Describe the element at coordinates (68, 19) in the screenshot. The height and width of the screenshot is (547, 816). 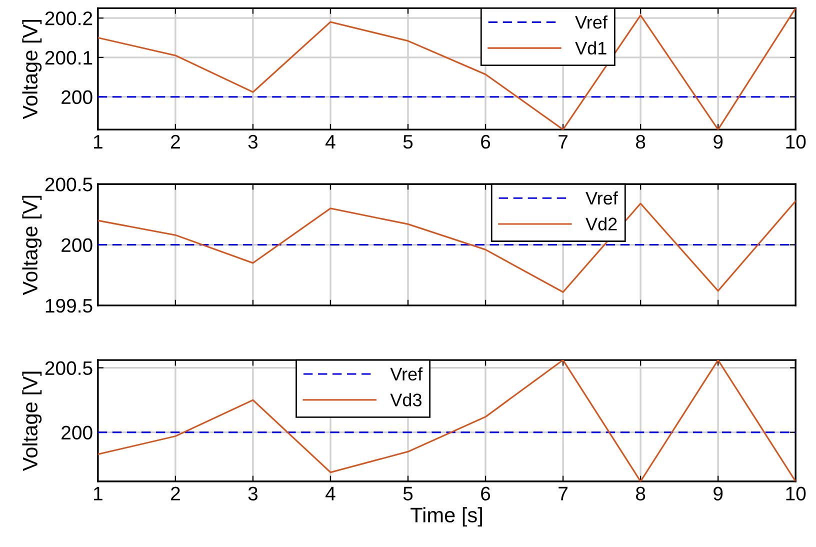
I see `y-tick-label: 200.2` at that location.